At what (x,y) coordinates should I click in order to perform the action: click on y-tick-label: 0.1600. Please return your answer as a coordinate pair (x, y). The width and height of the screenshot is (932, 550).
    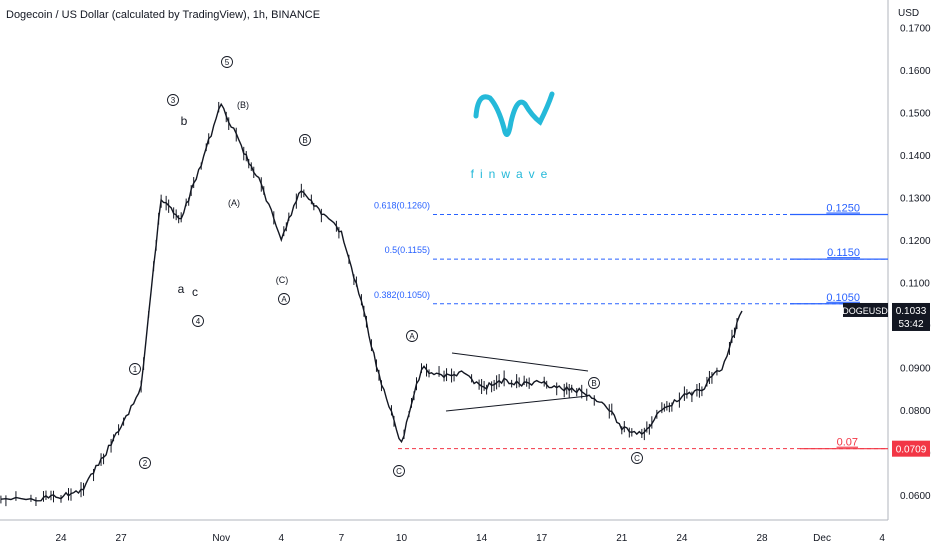
    Looking at the image, I should click on (915, 71).